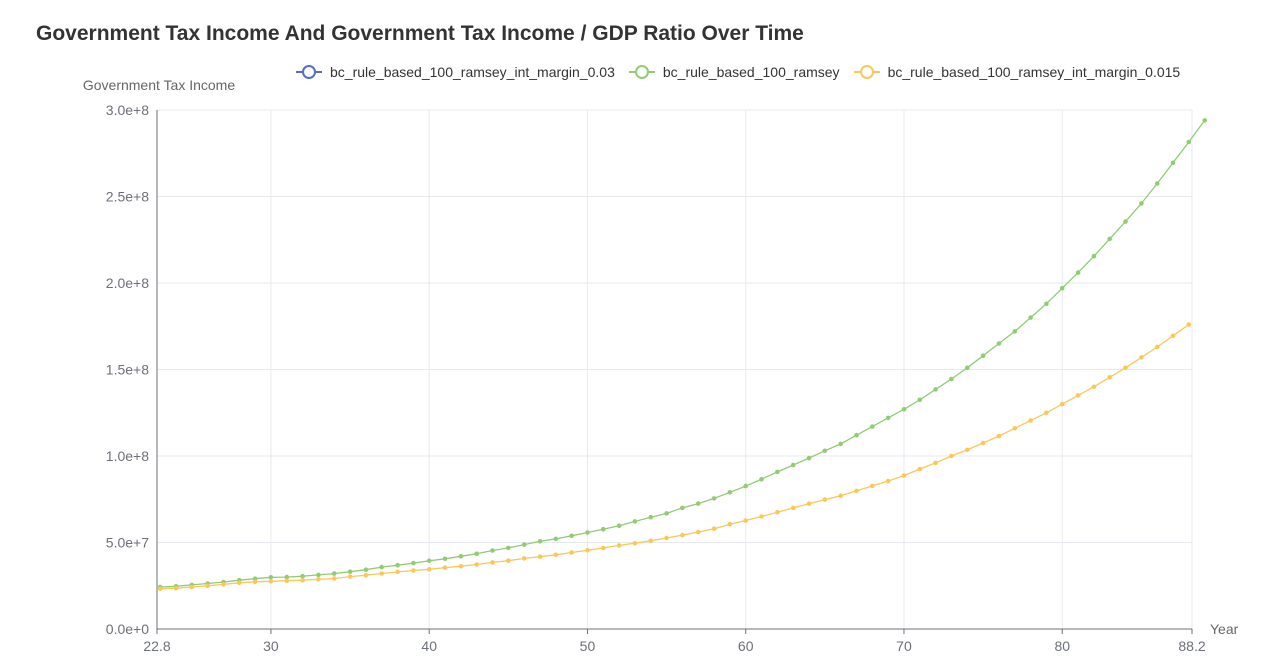 The width and height of the screenshot is (1280, 665). What do you see at coordinates (271, 646) in the screenshot?
I see `x-tick-label-1: 30` at bounding box center [271, 646].